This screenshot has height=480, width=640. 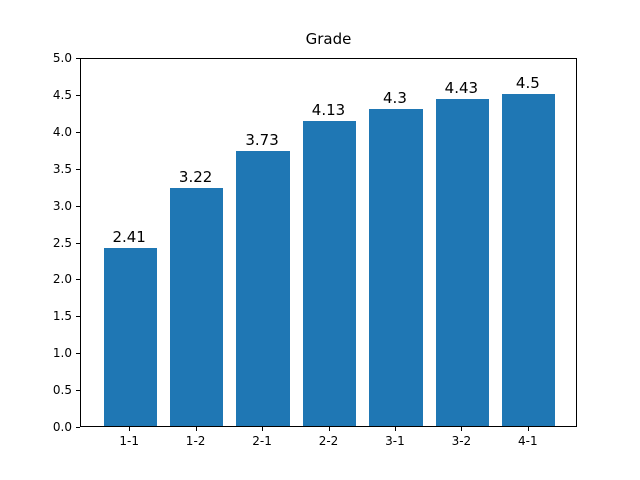 I want to click on y-tick-label: 1.5, so click(x=62, y=316).